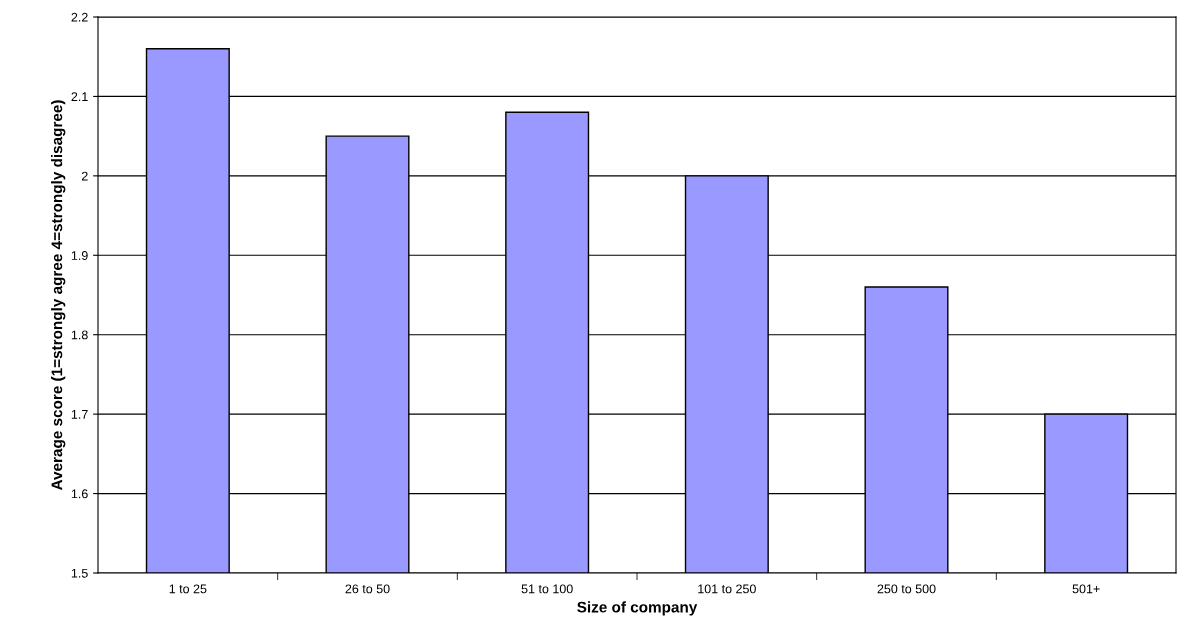  I want to click on x-tick-label: 26 to 50, so click(367, 589).